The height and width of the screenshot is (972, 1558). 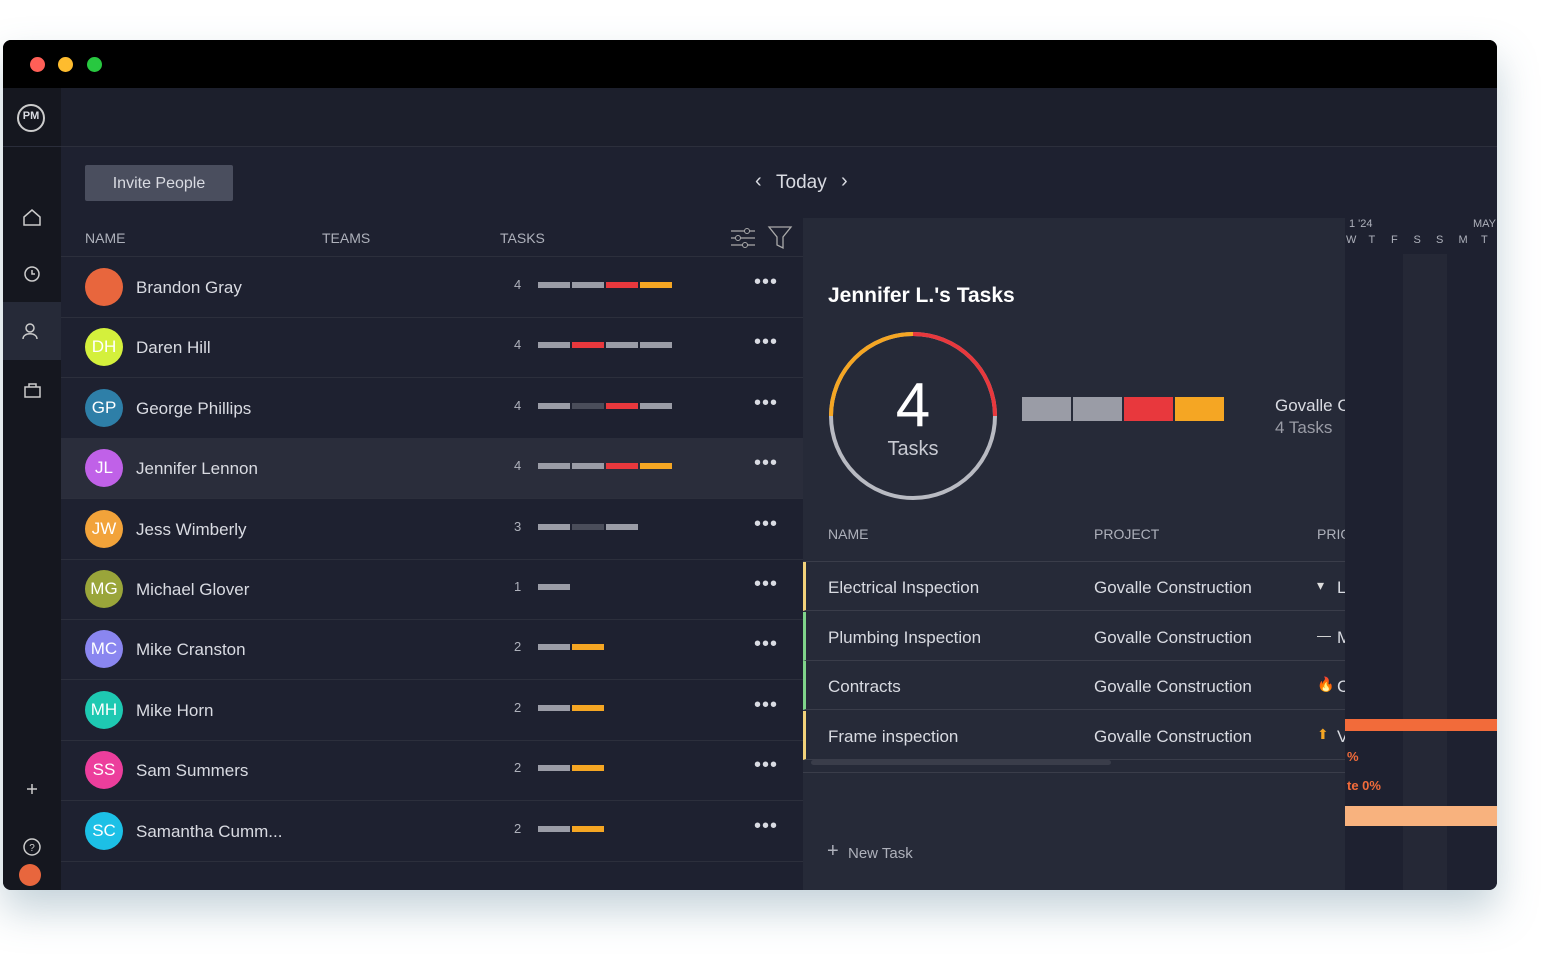 What do you see at coordinates (104, 468) in the screenshot?
I see `avatar: JL` at bounding box center [104, 468].